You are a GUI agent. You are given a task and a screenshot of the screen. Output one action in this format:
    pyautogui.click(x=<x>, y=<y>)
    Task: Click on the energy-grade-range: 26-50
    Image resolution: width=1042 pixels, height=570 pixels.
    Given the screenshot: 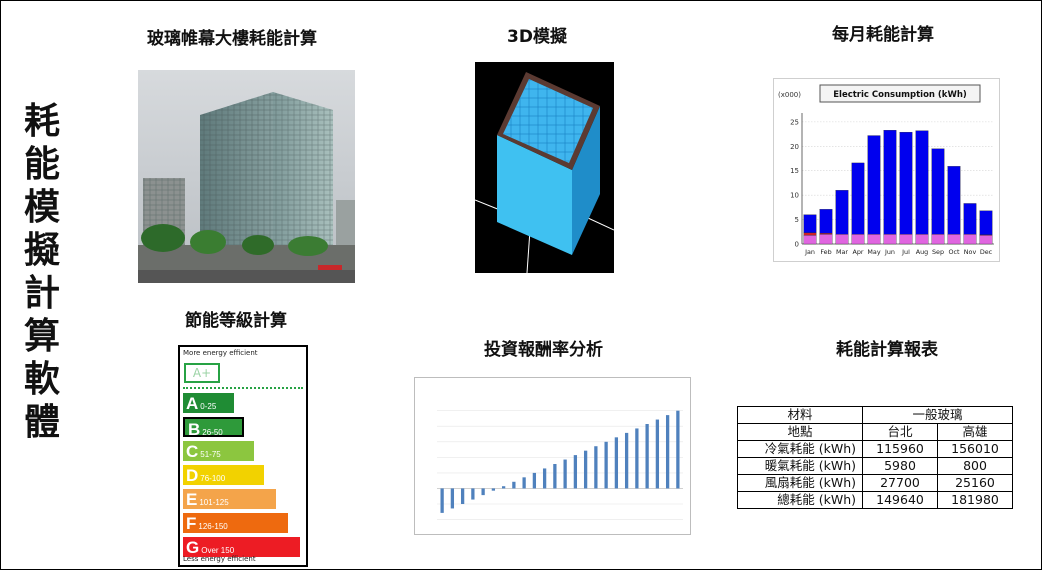 What is the action you would take?
    pyautogui.click(x=212, y=432)
    